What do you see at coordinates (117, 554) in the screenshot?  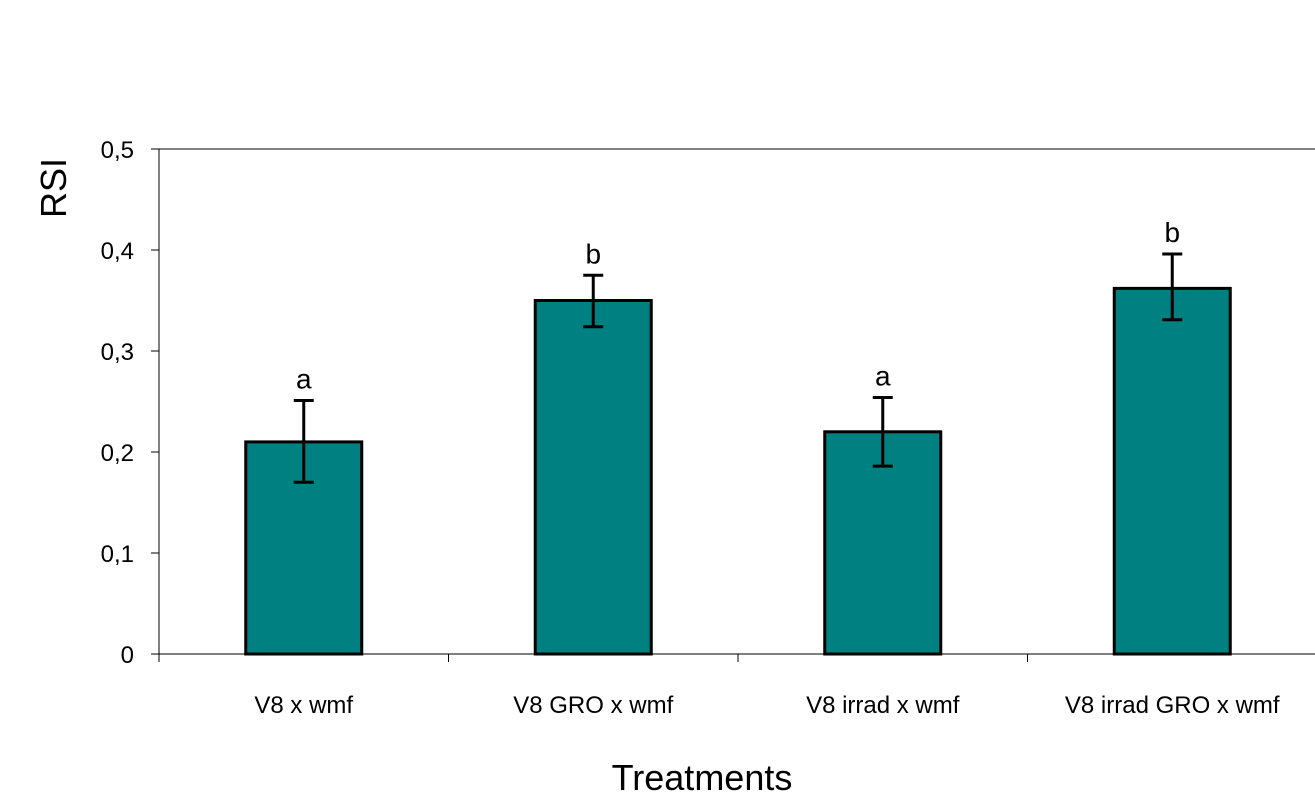 I see `y-tick-label: 0,1` at bounding box center [117, 554].